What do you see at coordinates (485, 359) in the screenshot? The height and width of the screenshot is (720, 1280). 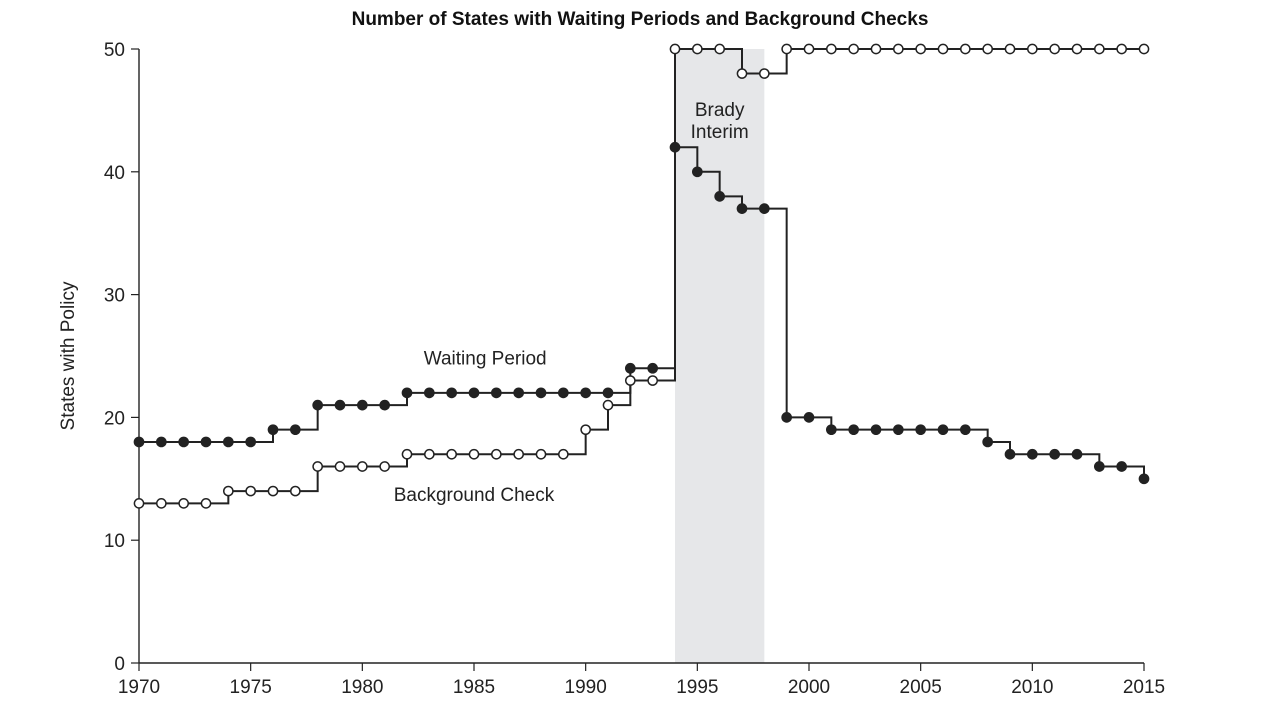 I see `annotation-label: Waiting Period` at bounding box center [485, 359].